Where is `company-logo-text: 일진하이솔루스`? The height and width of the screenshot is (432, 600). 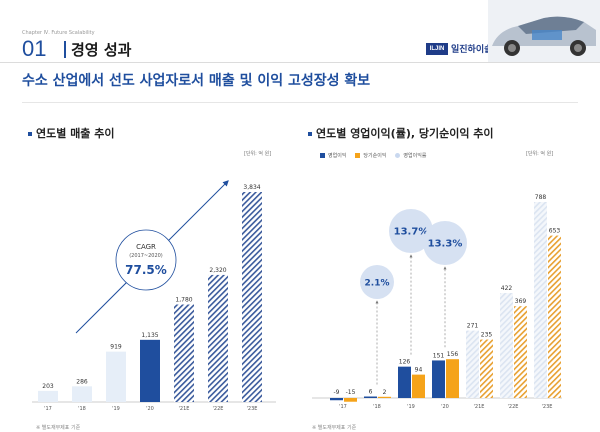
company-logo-text: 일진하이솔루스 is located at coordinates (480, 50).